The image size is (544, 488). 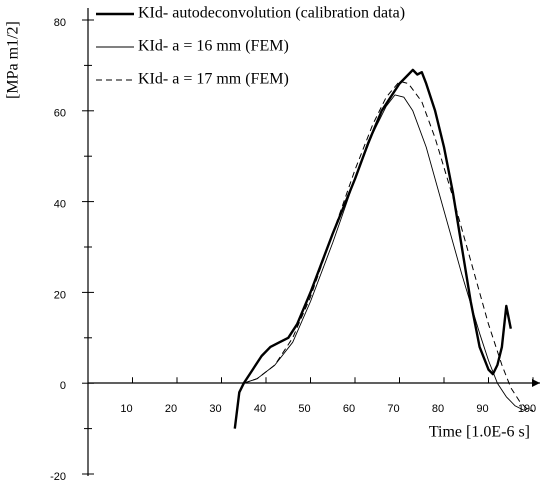 What do you see at coordinates (304, 409) in the screenshot?
I see `x-tick-label: 50` at bounding box center [304, 409].